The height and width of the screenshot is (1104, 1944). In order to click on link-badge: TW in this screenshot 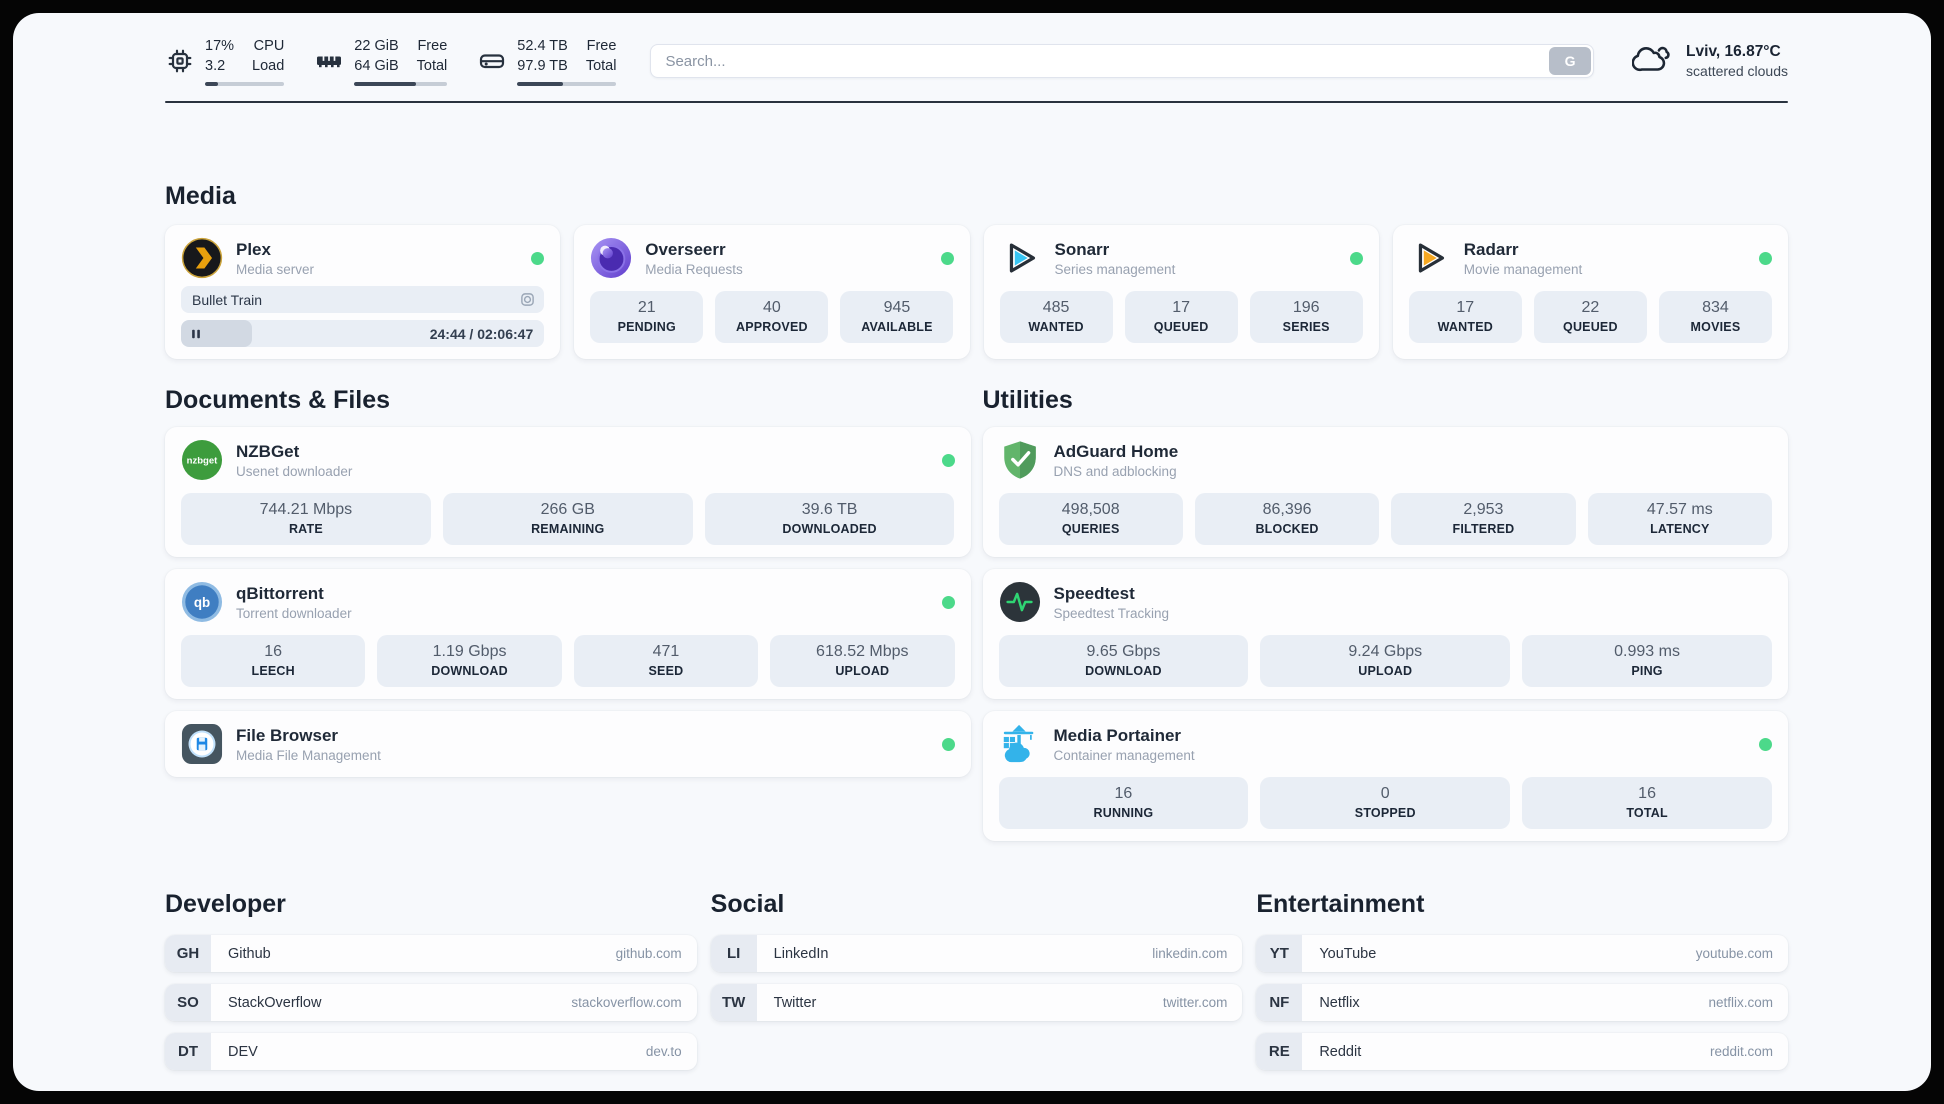, I will do `click(733, 1002)`.